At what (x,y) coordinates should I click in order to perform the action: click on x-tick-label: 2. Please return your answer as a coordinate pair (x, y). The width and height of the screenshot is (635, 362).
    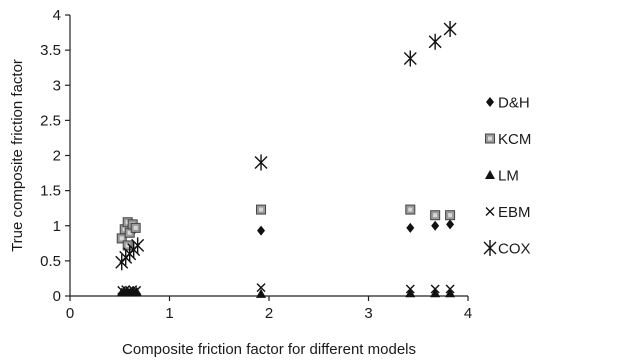
    Looking at the image, I should click on (269, 313).